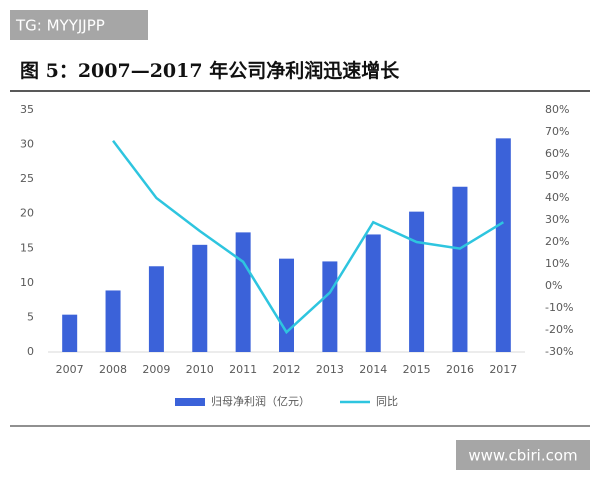 This screenshot has height=480, width=600. I want to click on chart-title: 图 5：2007—2017 年公司净利润迅速增长, so click(210, 70).